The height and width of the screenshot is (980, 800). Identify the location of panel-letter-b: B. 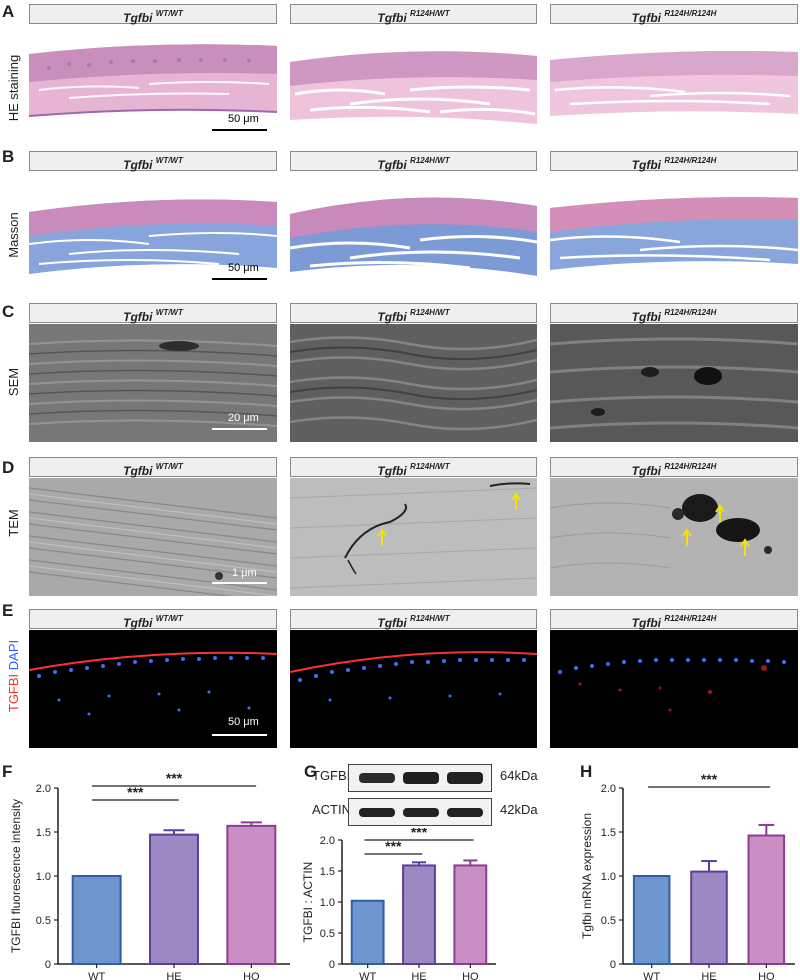
(8, 156).